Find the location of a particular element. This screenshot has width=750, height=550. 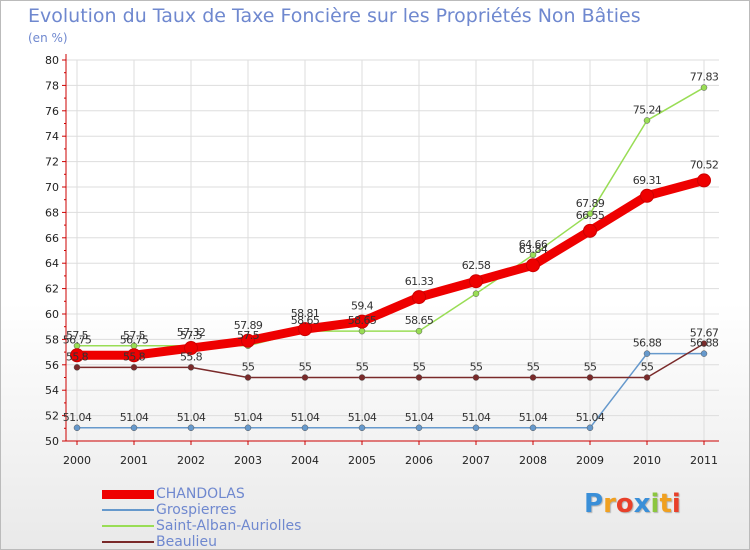

data-label: 56.88 is located at coordinates (704, 343).